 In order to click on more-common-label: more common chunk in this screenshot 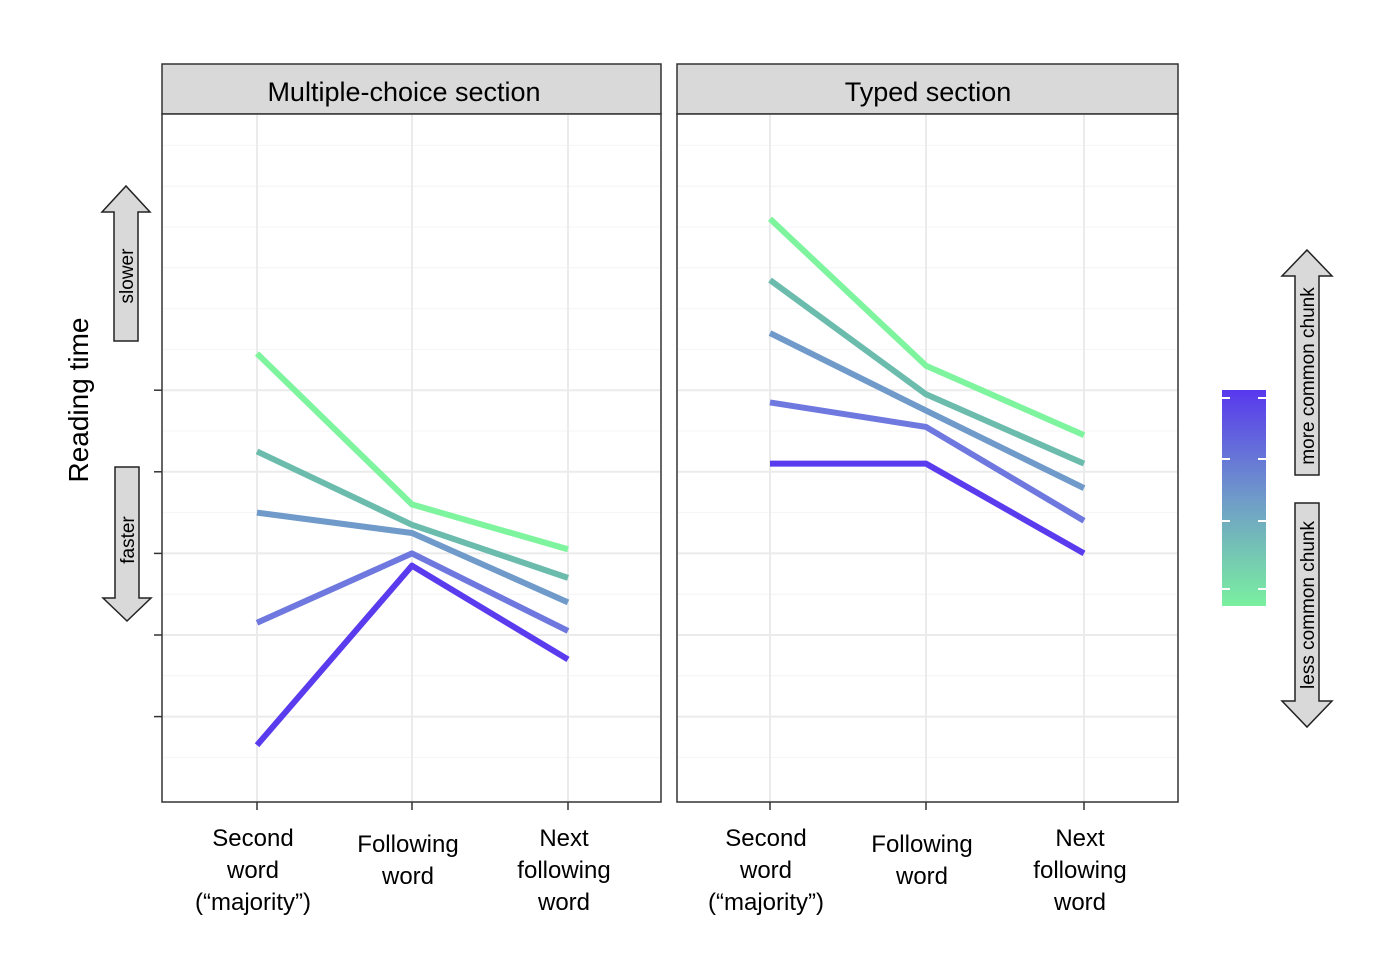, I will do `click(1308, 376)`.